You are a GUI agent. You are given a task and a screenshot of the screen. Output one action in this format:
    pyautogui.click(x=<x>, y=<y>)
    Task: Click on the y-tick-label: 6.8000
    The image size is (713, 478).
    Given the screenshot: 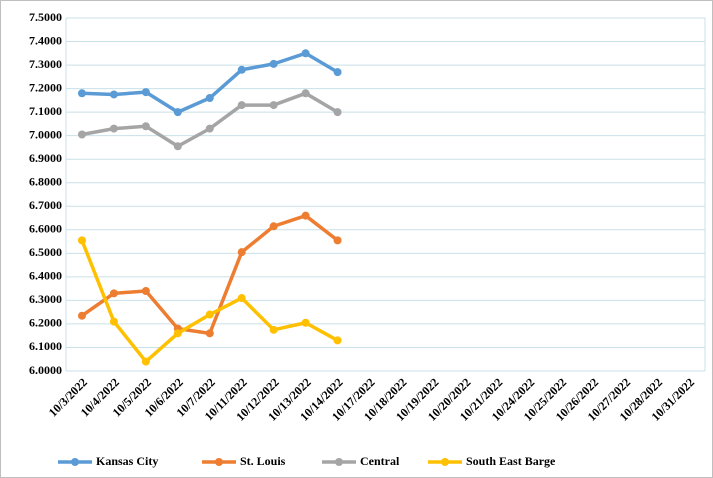 What is the action you would take?
    pyautogui.click(x=45, y=181)
    